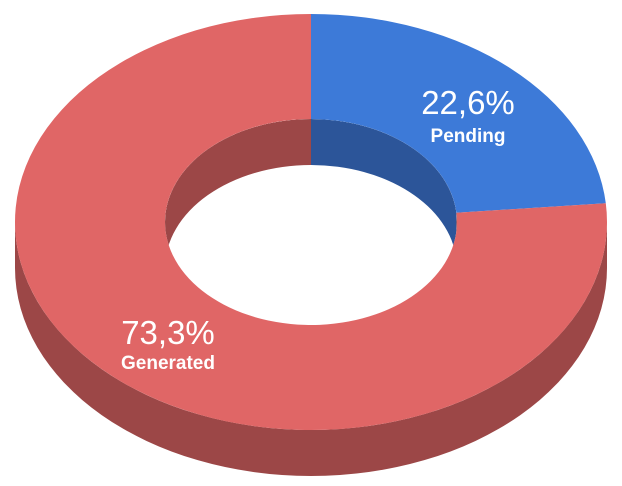 The image size is (622, 486). Describe the element at coordinates (168, 332) in the screenshot. I see `slice-generated-percent: 73,3%` at that location.